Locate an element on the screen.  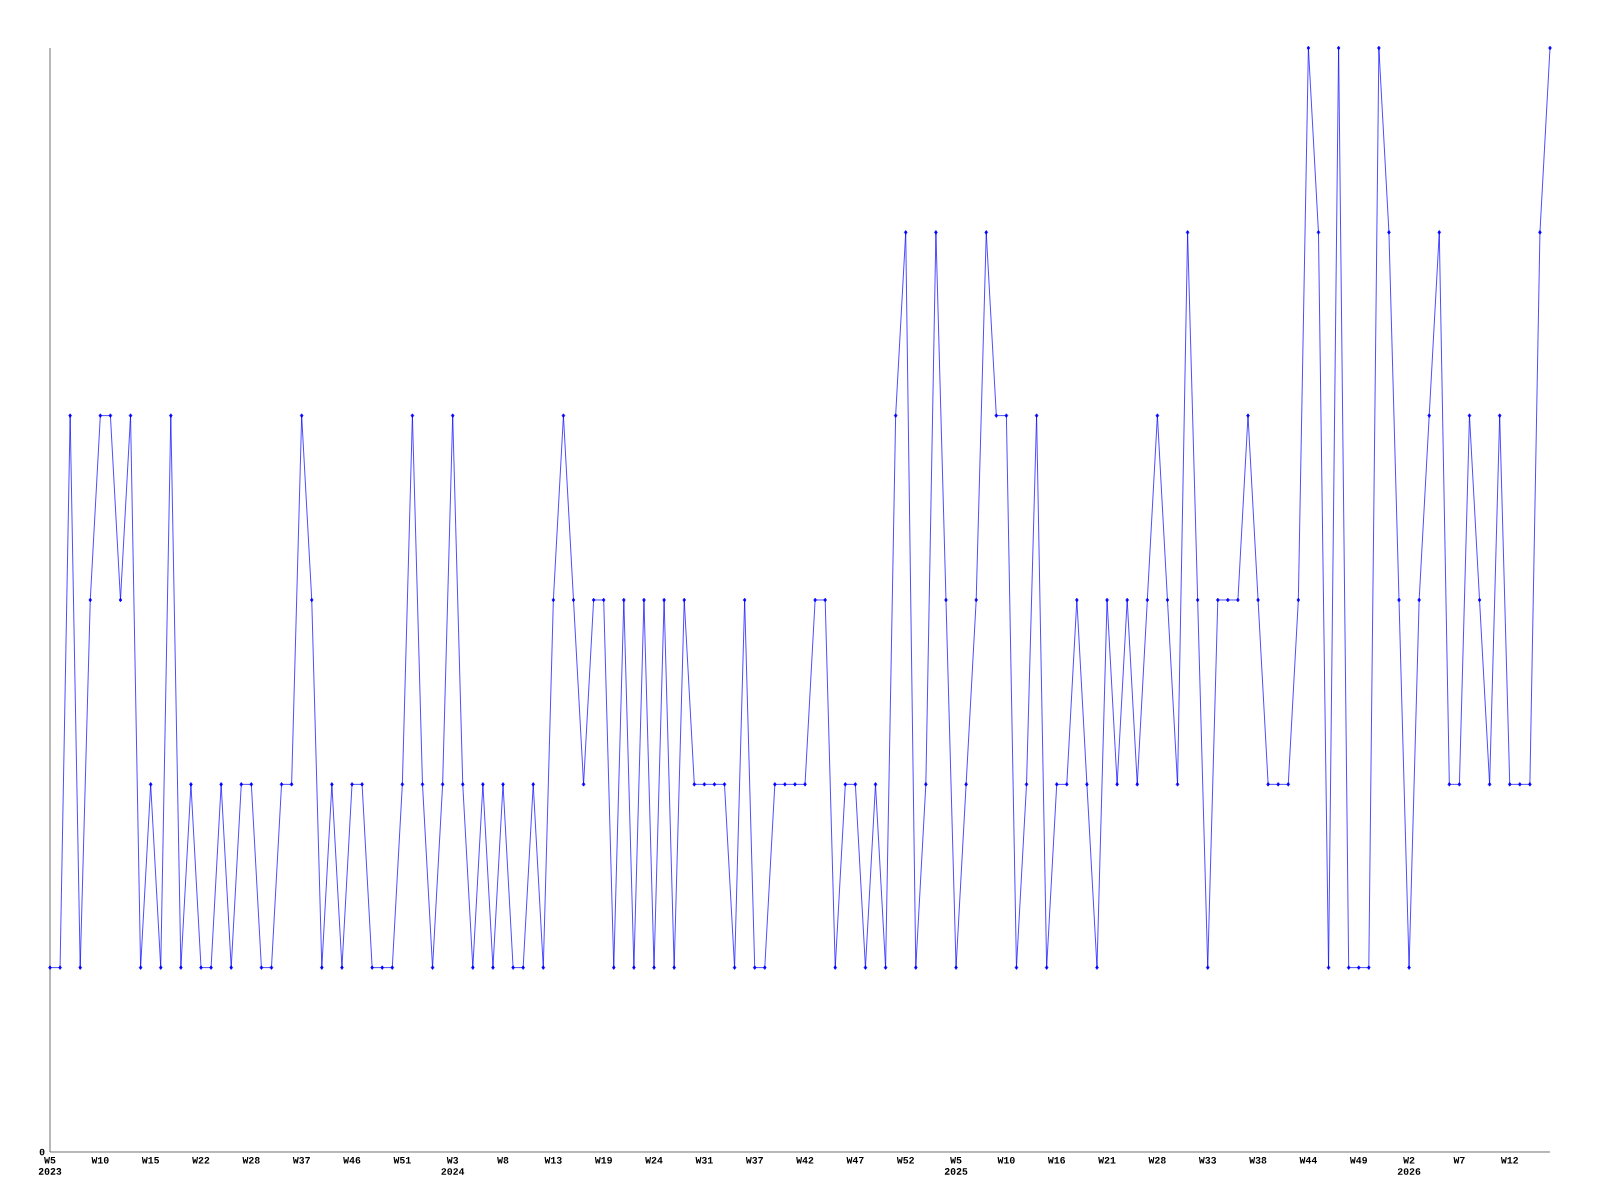
x-tick-label: W22 is located at coordinates (201, 1160).